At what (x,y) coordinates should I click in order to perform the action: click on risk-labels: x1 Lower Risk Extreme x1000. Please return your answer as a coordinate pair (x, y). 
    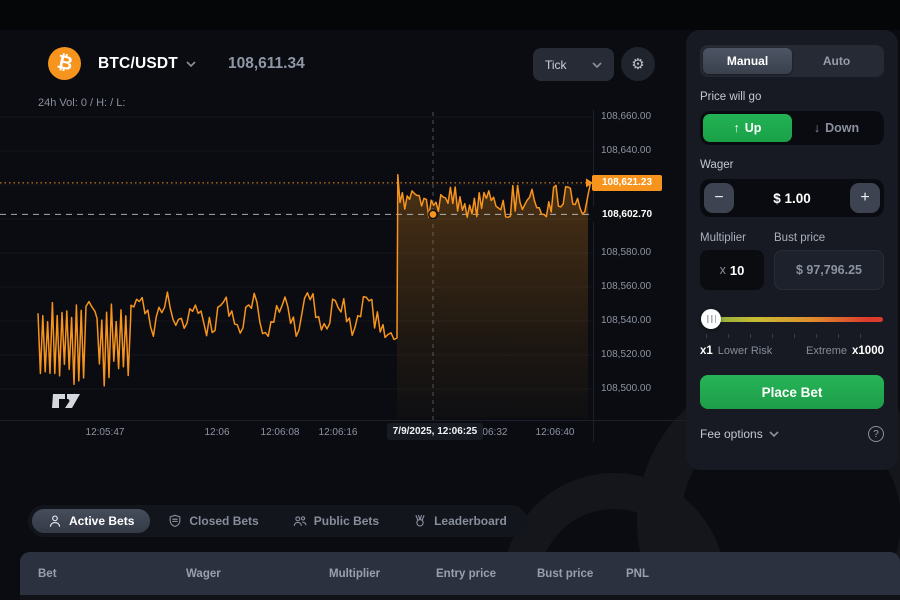
    Looking at the image, I should click on (792, 351).